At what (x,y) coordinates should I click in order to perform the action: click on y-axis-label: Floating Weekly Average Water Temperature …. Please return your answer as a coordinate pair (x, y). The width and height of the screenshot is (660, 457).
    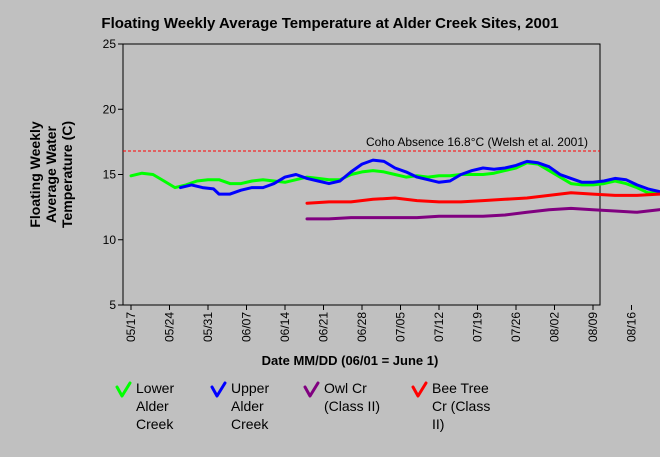
    Looking at the image, I should click on (51, 174).